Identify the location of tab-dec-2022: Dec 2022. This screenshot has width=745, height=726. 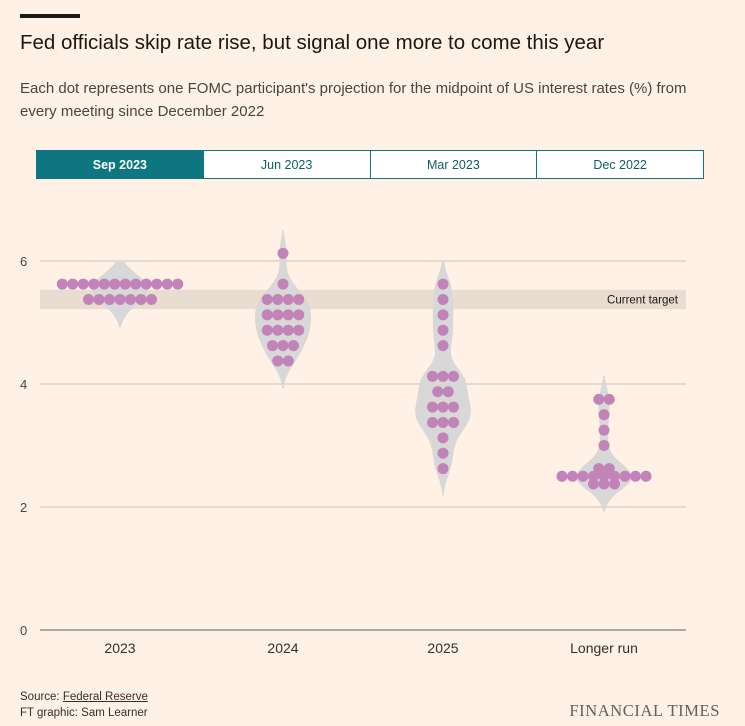
(620, 164).